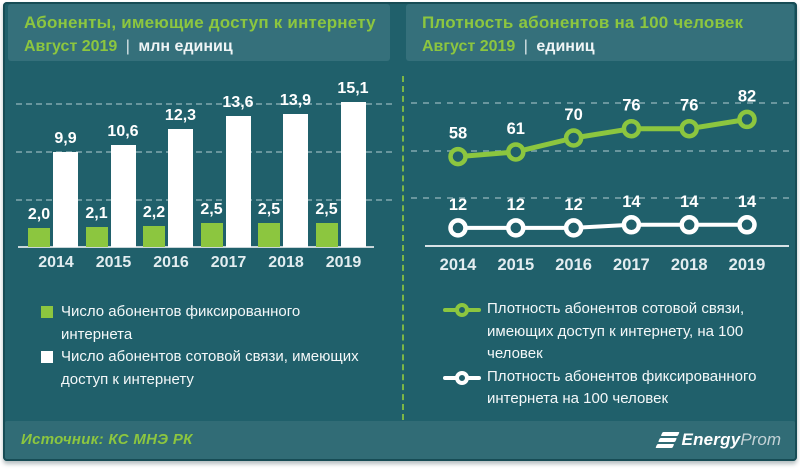 This screenshot has height=471, width=800. What do you see at coordinates (238, 103) in the screenshot?
I see `bar-value-label: 13,6` at bounding box center [238, 103].